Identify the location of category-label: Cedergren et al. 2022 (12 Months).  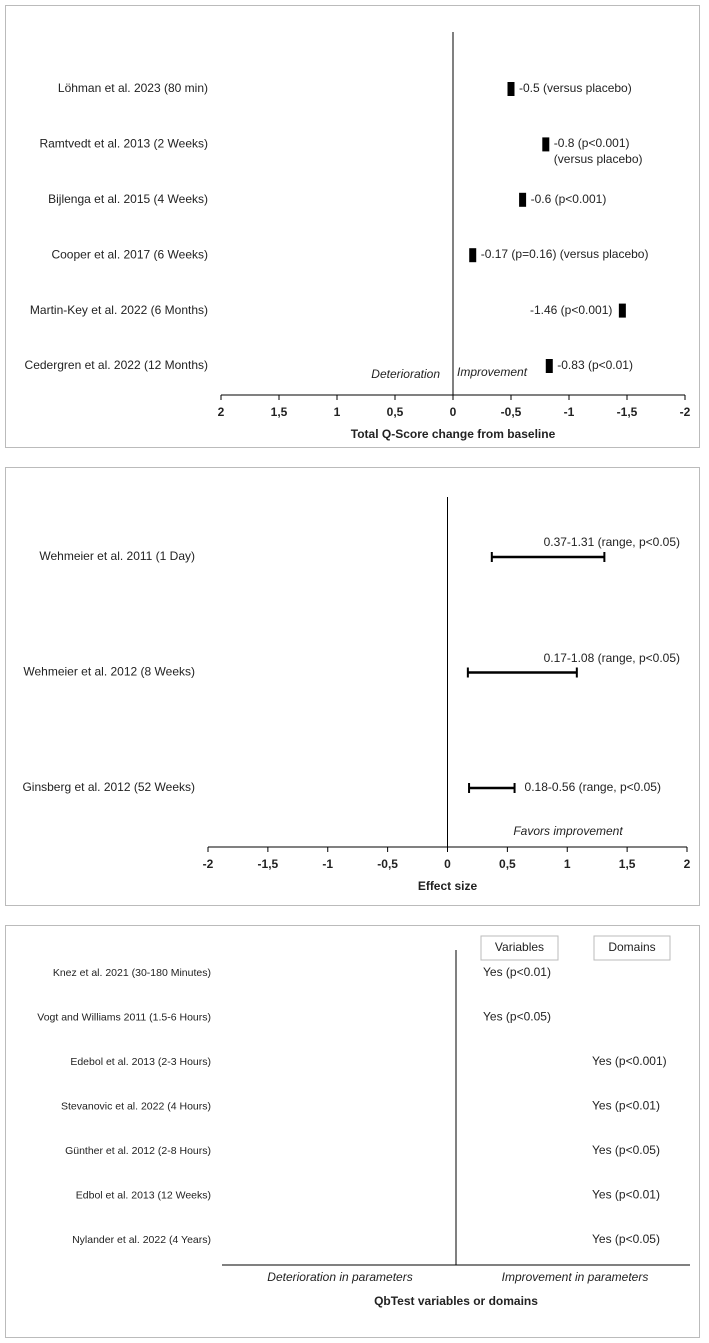
(116, 365).